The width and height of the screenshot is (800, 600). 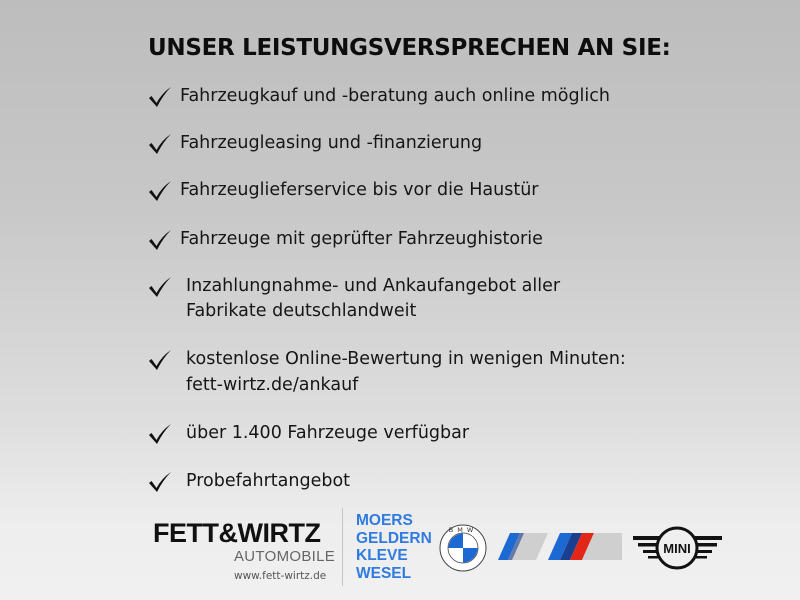 I want to click on mini-logo-icon: MINI, so click(x=677, y=548).